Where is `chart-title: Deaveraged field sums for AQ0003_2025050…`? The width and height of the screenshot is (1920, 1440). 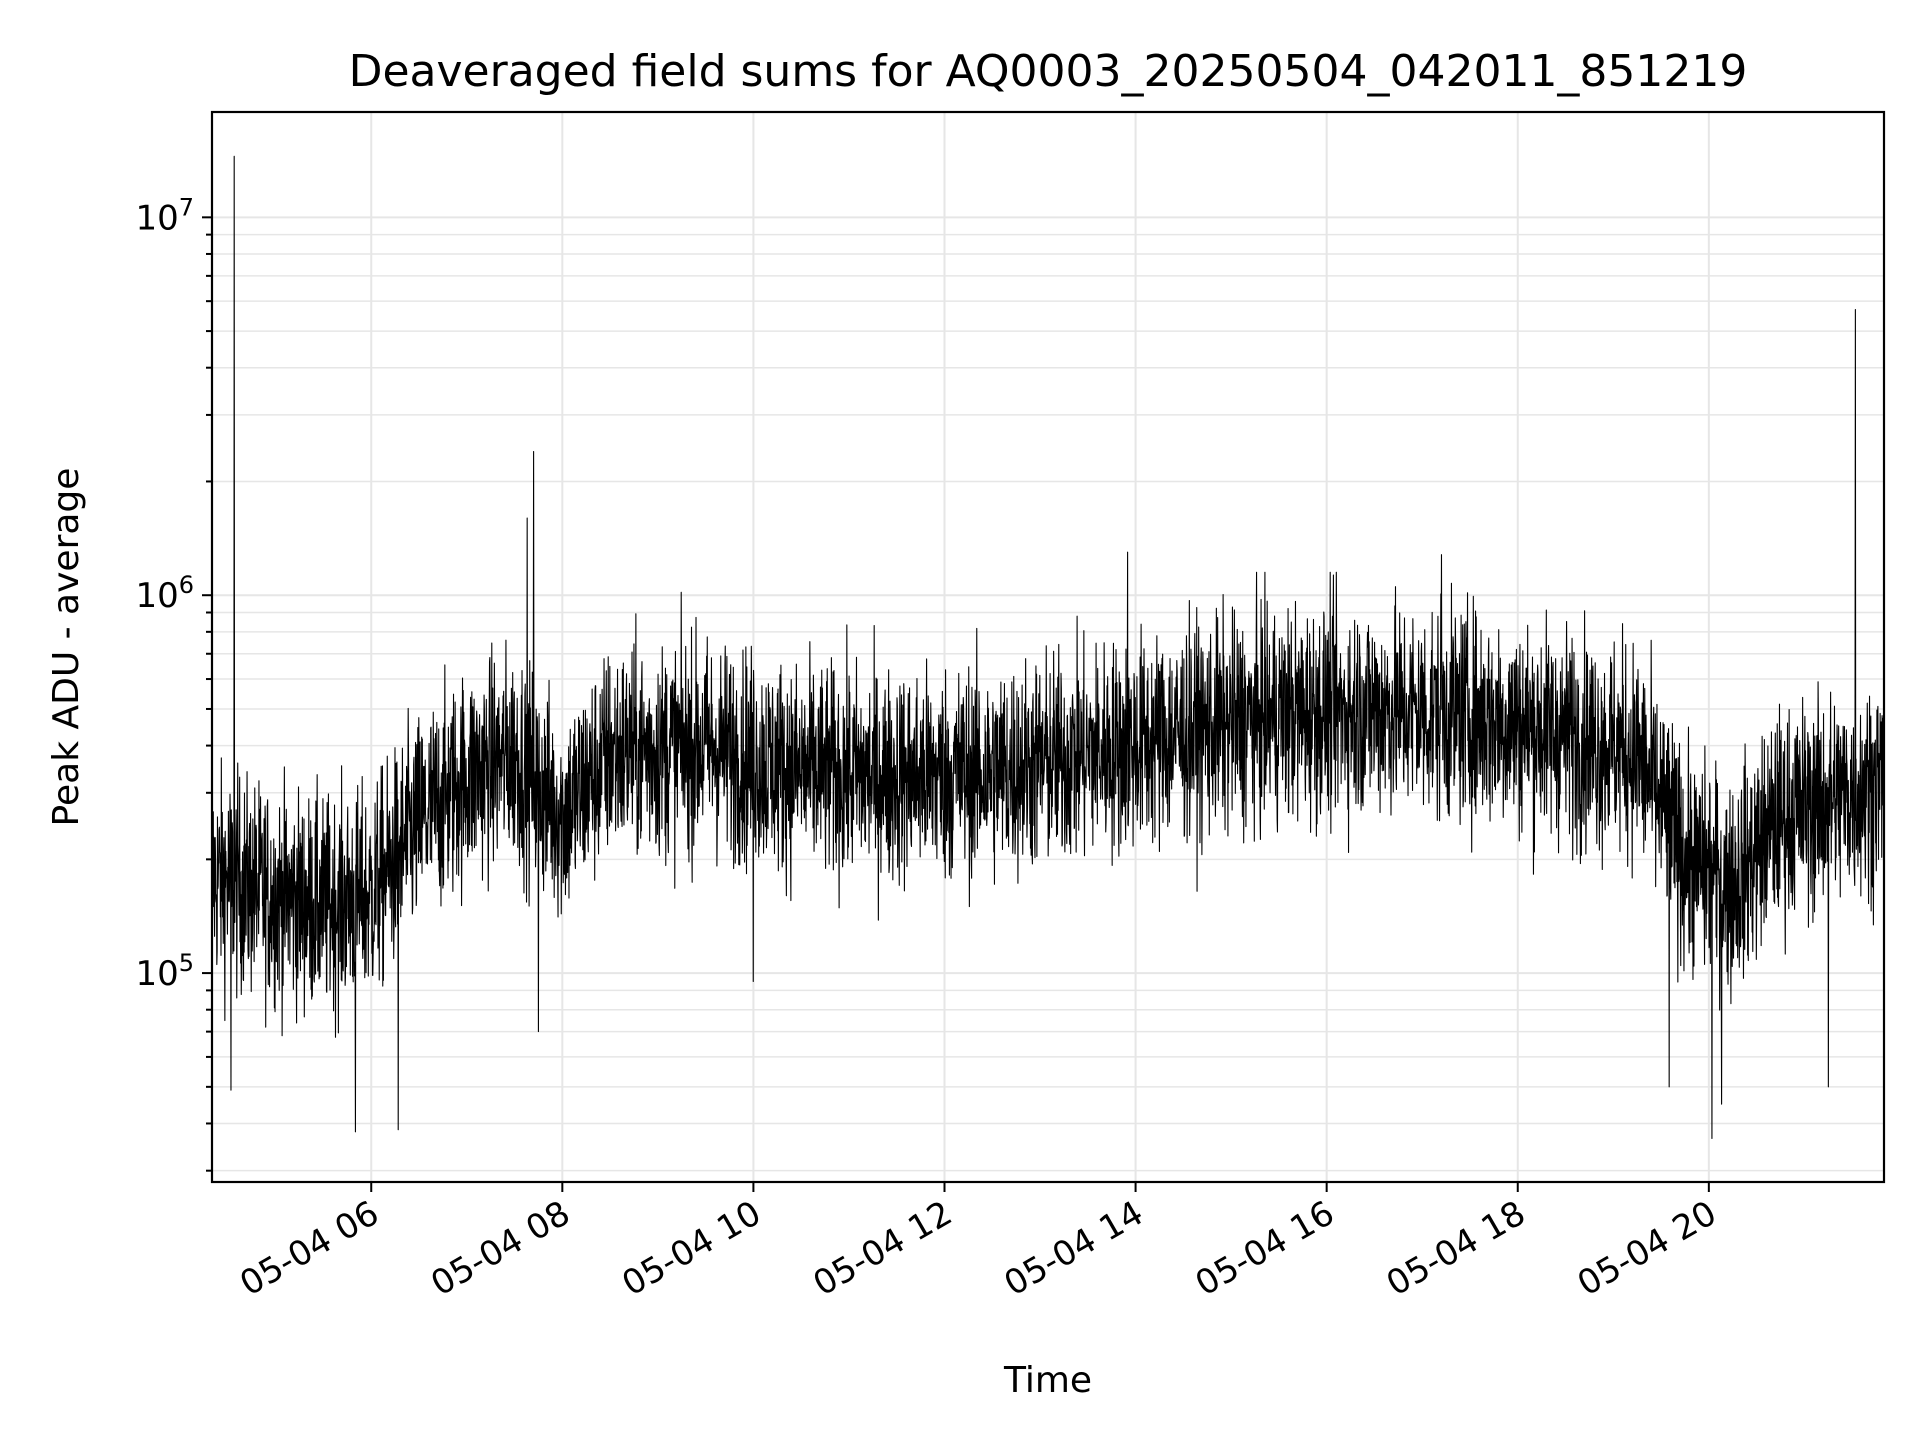
chart-title: Deaveraged field sums for AQ0003_2025050… is located at coordinates (1048, 71).